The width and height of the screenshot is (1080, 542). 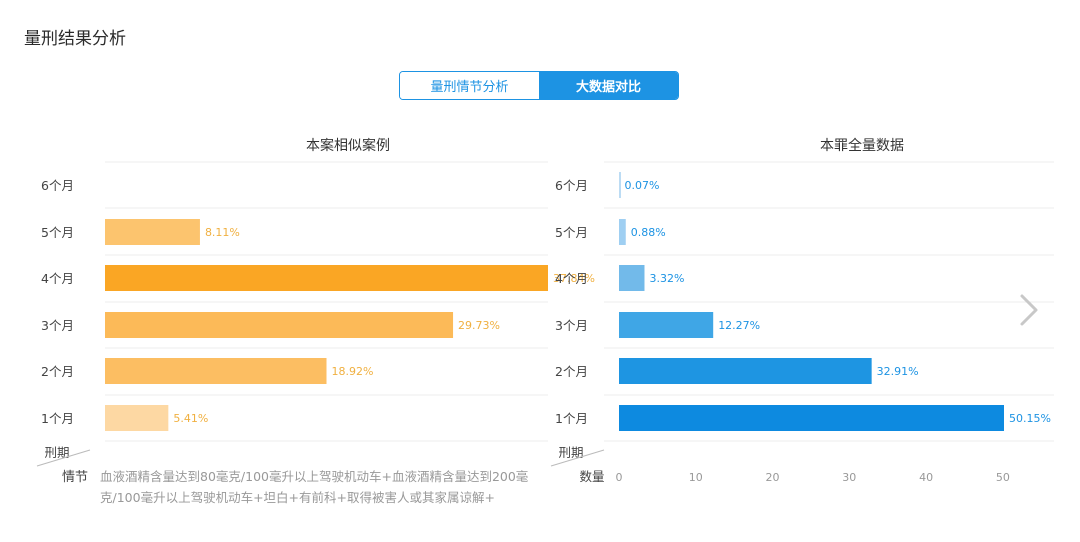 What do you see at coordinates (862, 145) in the screenshot?
I see `chart2-title: 本罪全量数据` at bounding box center [862, 145].